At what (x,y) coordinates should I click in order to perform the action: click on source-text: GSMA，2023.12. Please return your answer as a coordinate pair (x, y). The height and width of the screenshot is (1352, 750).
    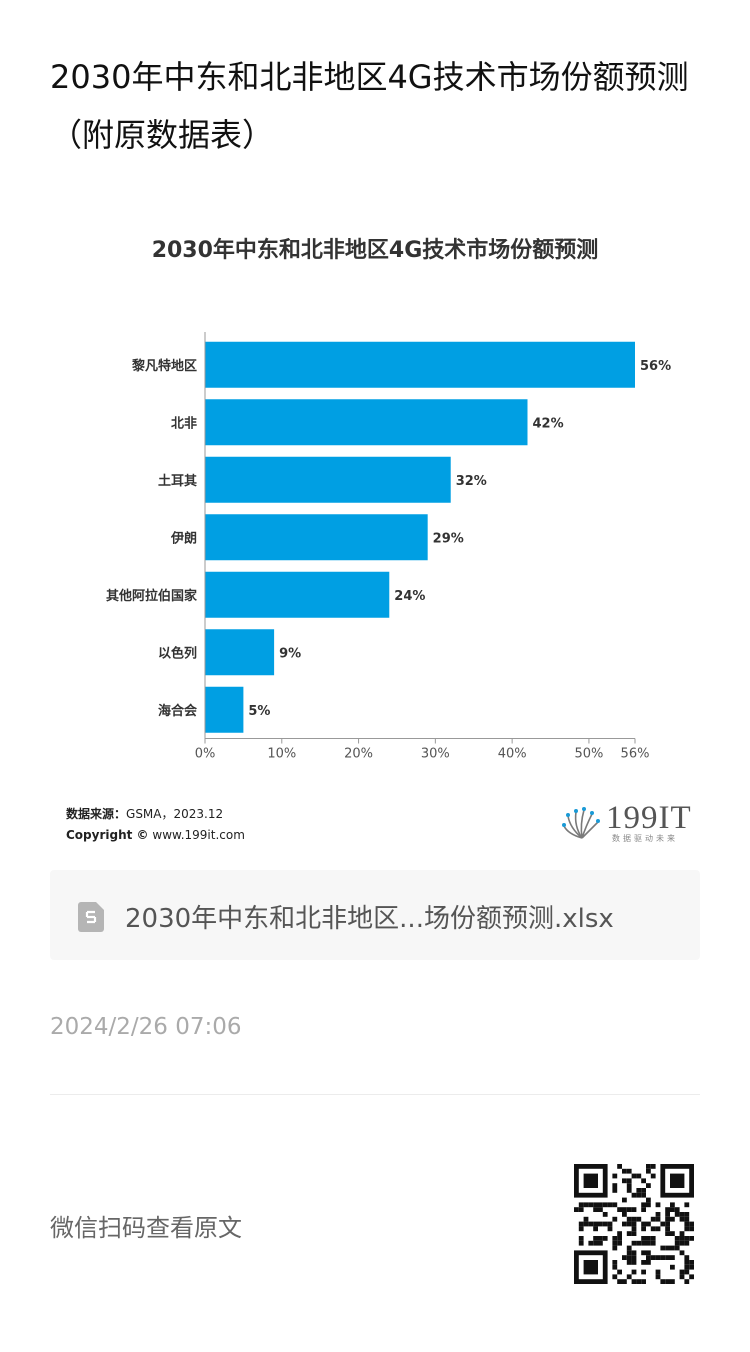
    Looking at the image, I should click on (175, 814).